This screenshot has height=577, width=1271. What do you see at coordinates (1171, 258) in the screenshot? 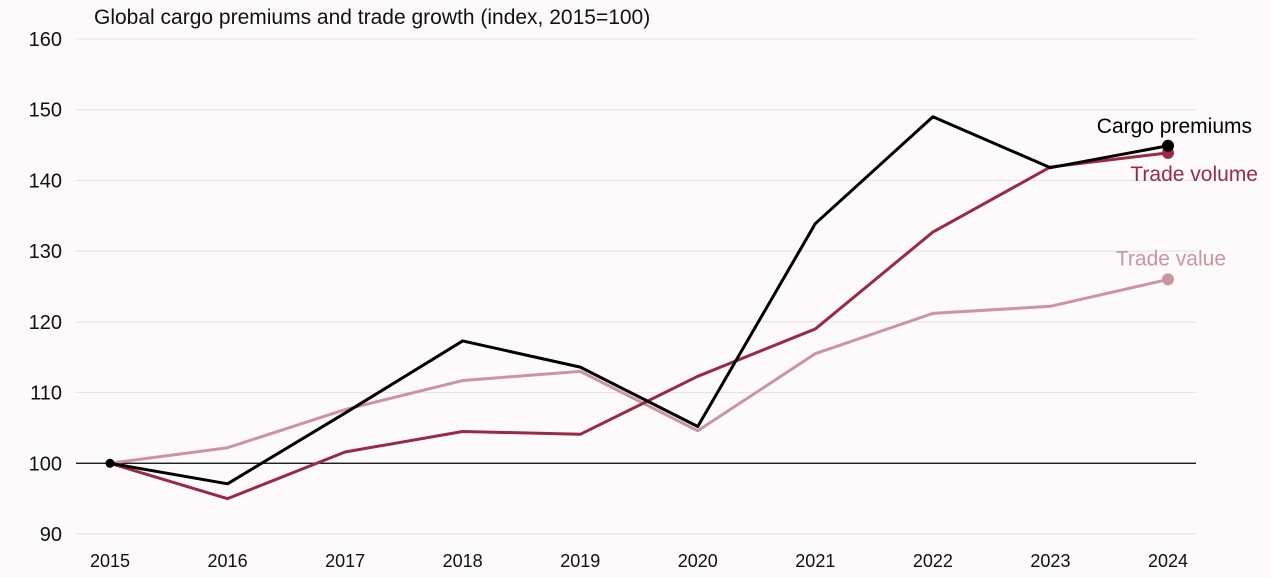
I see `series-label-trade-value: Trade value` at bounding box center [1171, 258].